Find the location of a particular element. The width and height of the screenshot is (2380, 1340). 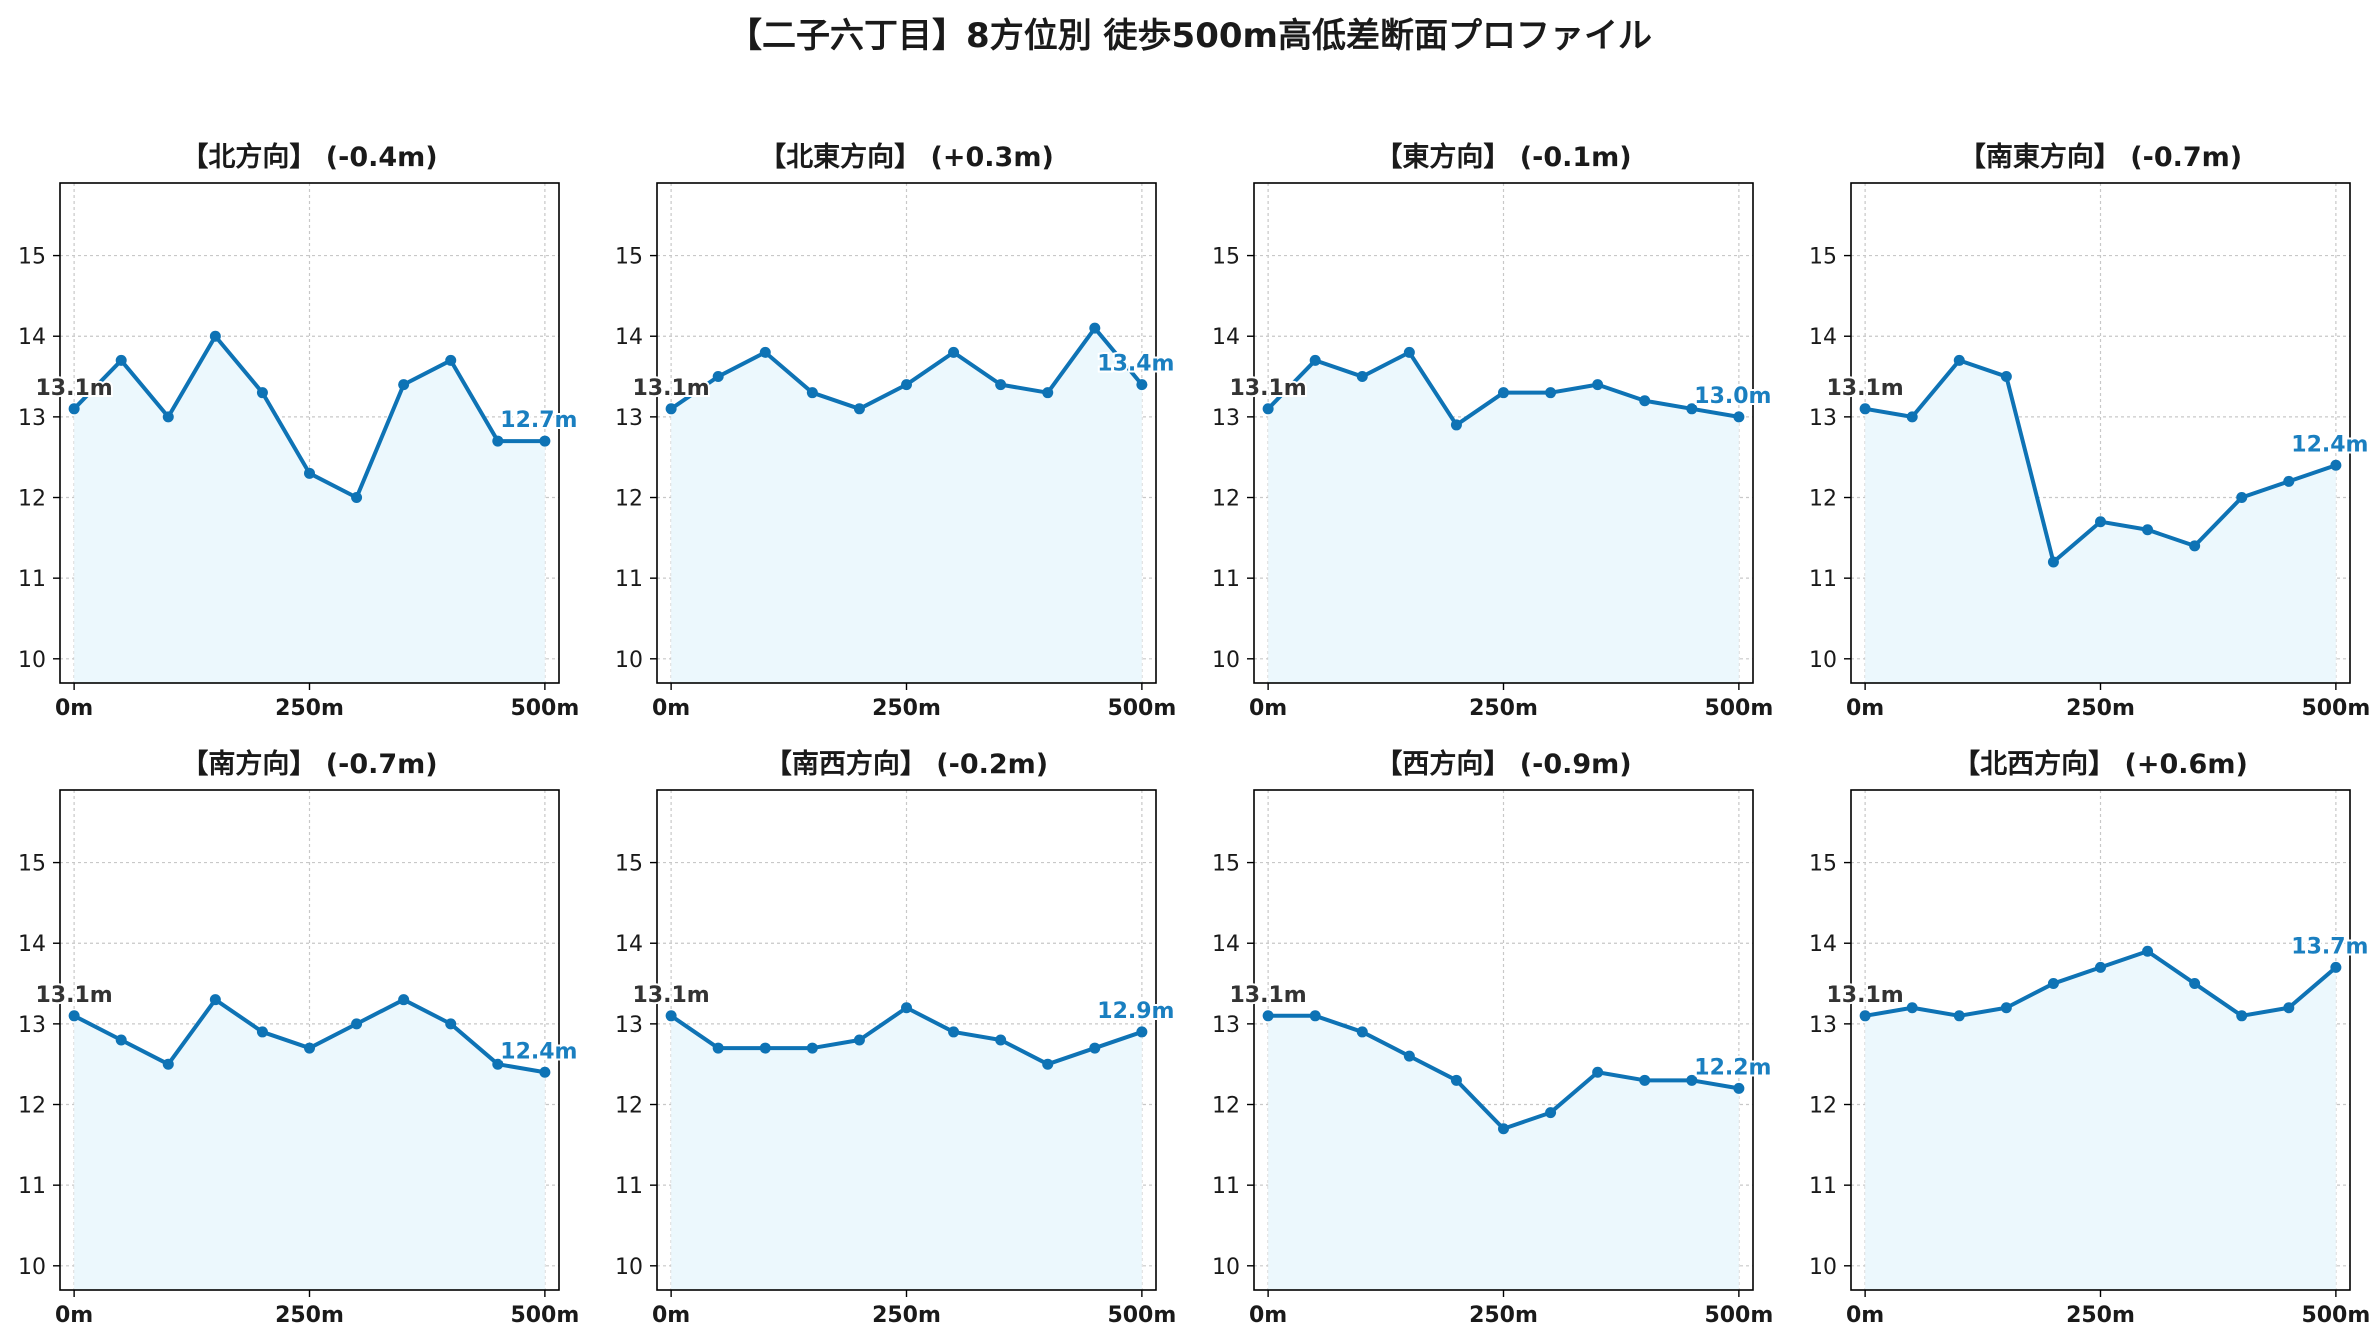

subplot-title: 【北方向】 (-0.4m) is located at coordinates (309, 157).